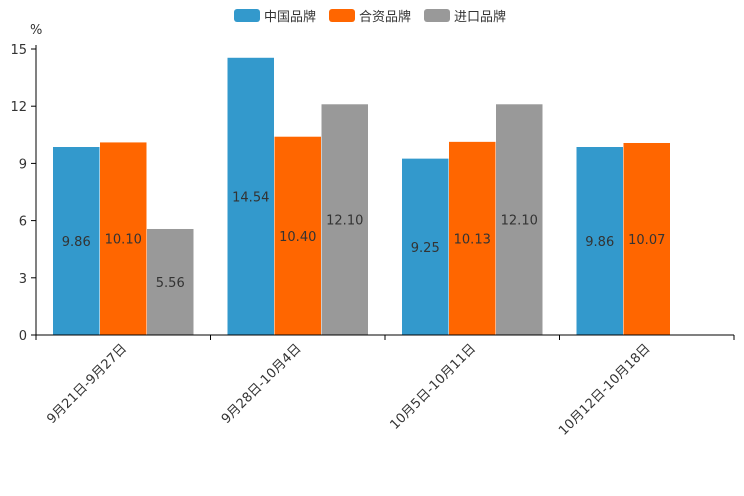  I want to click on legend-label: 进口品牌, so click(480, 17).